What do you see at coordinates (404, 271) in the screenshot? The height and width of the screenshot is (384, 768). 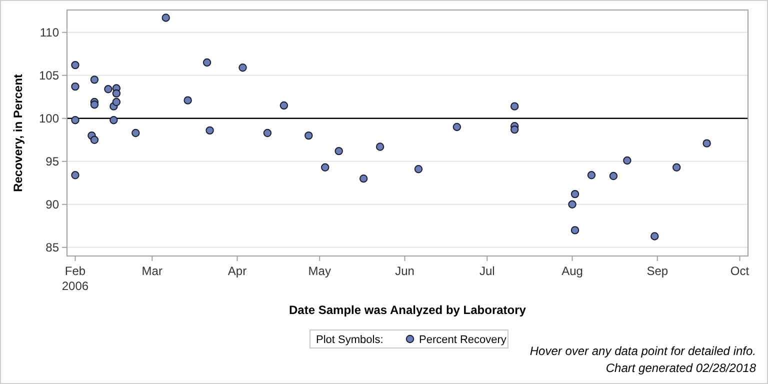 I see `x-tick-label: Jun` at bounding box center [404, 271].